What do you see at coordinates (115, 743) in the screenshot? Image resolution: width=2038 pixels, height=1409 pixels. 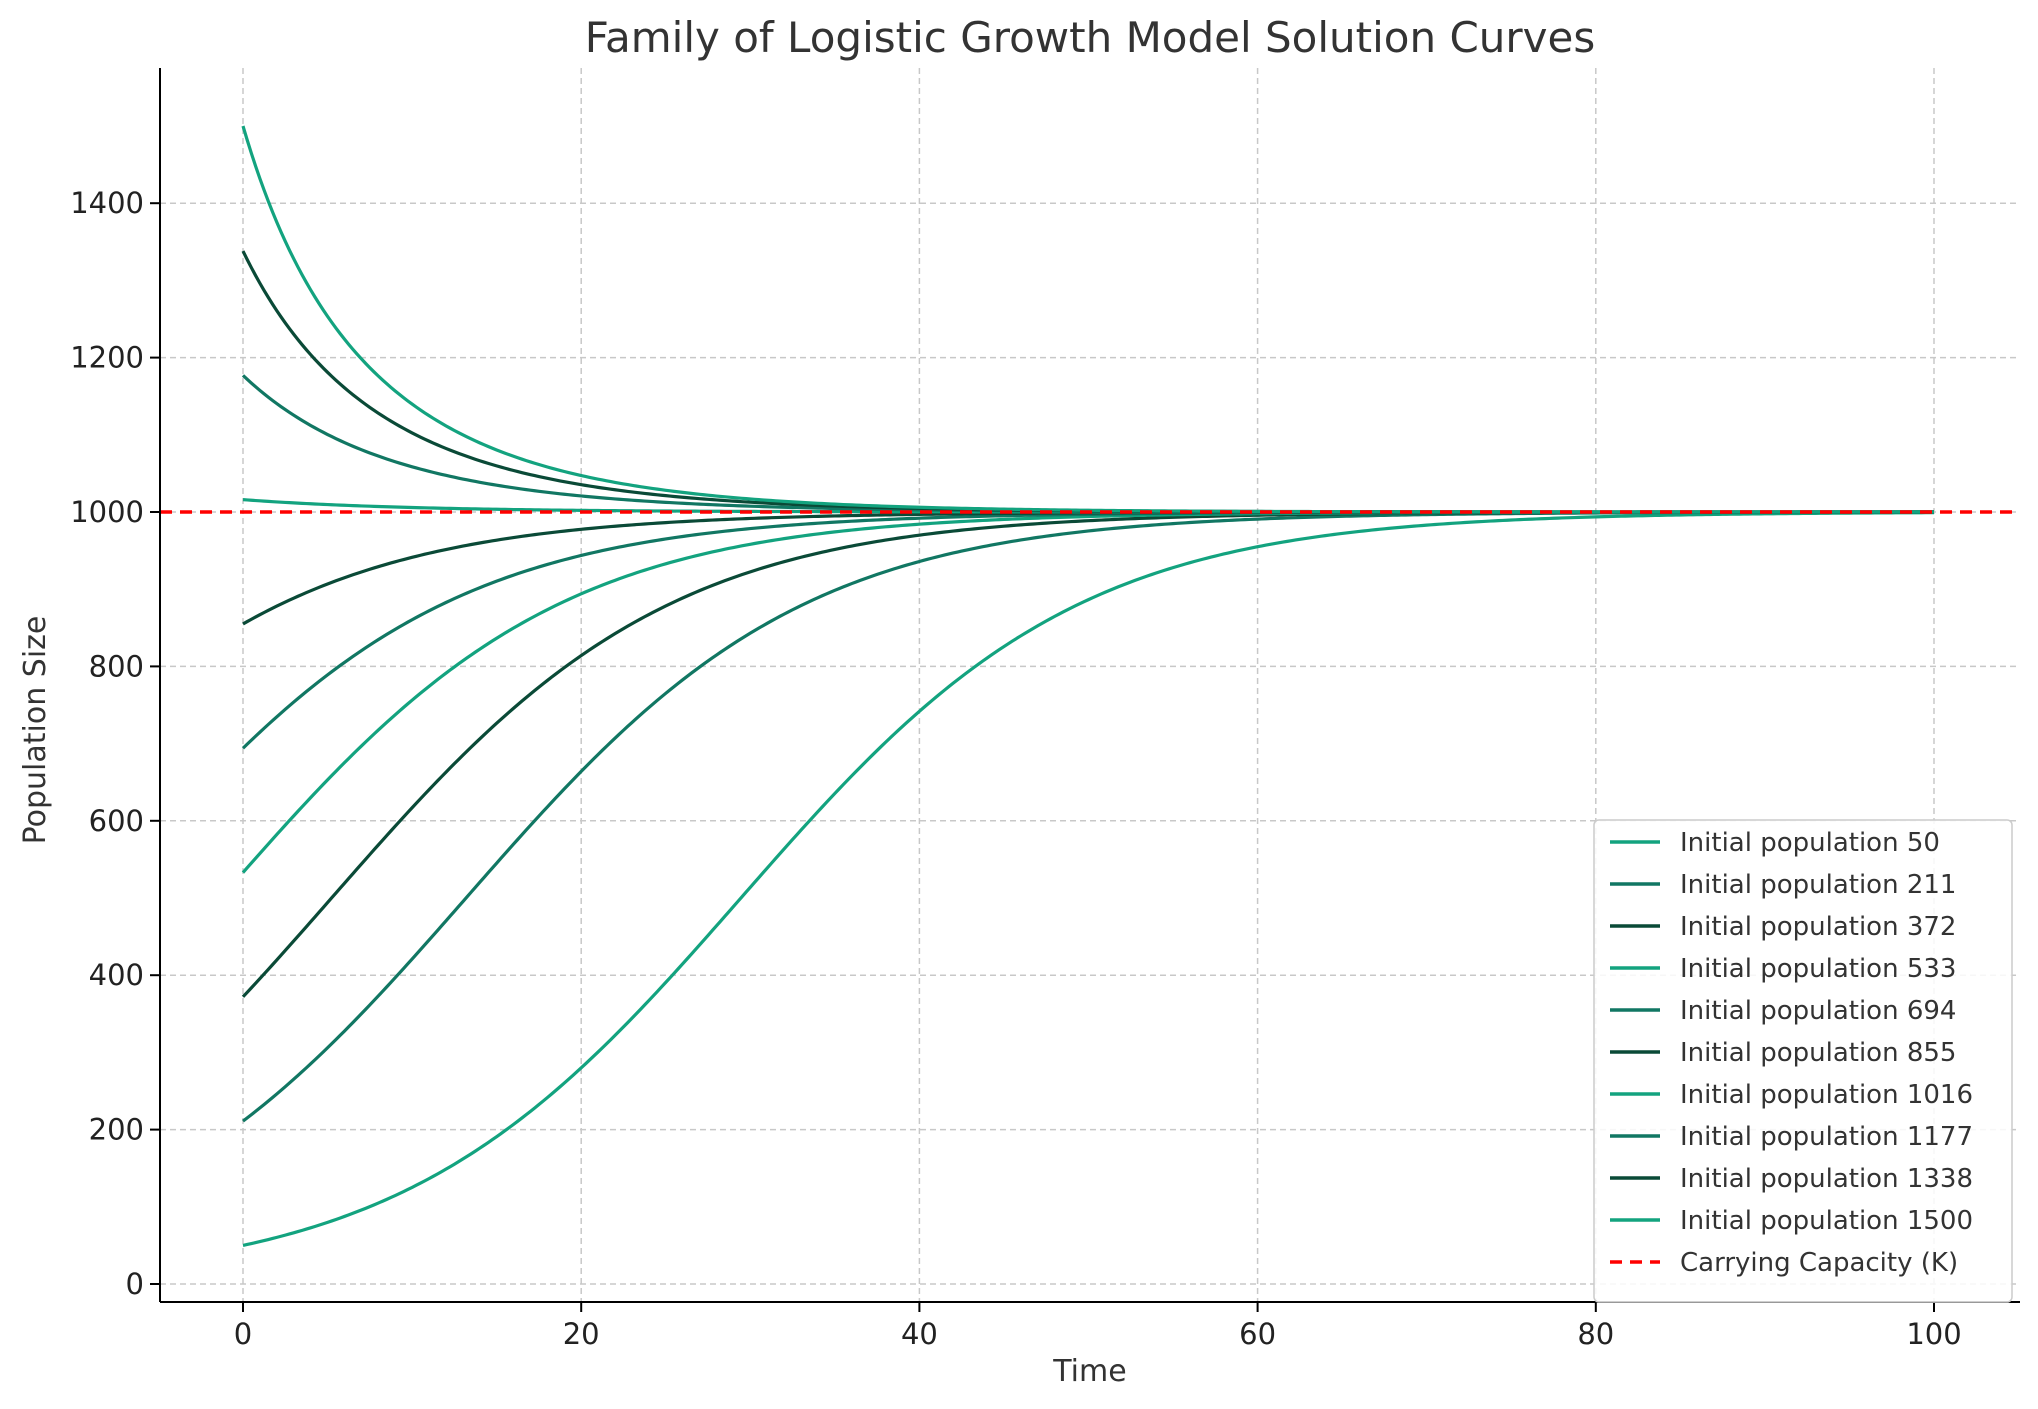 I see `y-axis-ticks: 0 200 400 600 800 1000 1200 1400` at bounding box center [115, 743].